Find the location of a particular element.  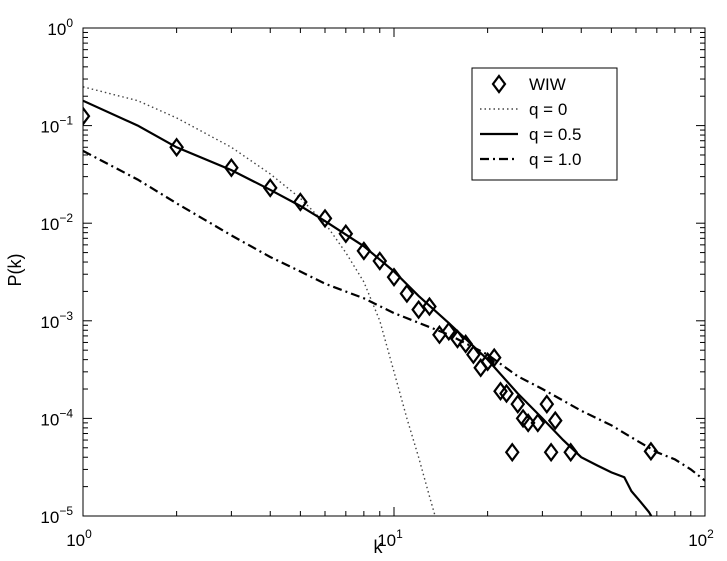

legend-entry: q = 0 is located at coordinates (523, 109).